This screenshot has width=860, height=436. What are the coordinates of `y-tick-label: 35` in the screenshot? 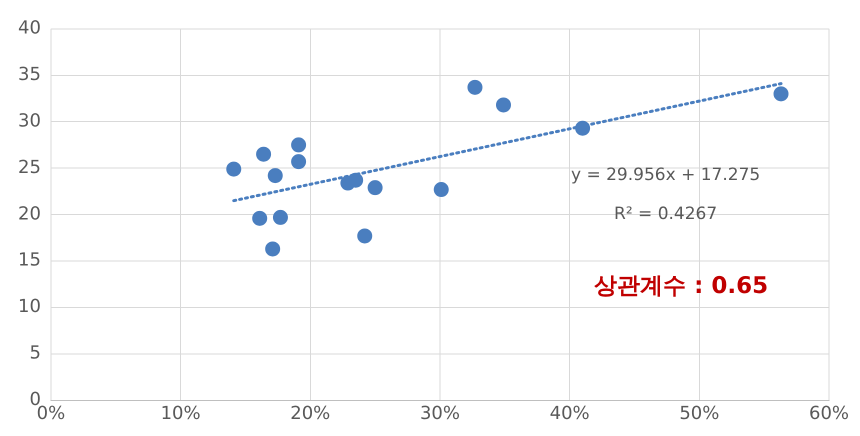 It's located at (29, 74).